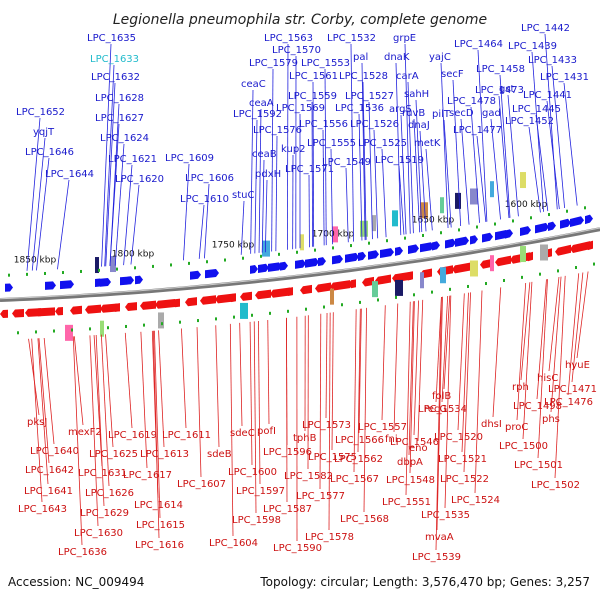 The width and height of the screenshot is (600, 600). Describe the element at coordinates (551, 419) in the screenshot. I see `reverse-gene-label: phs` at that location.